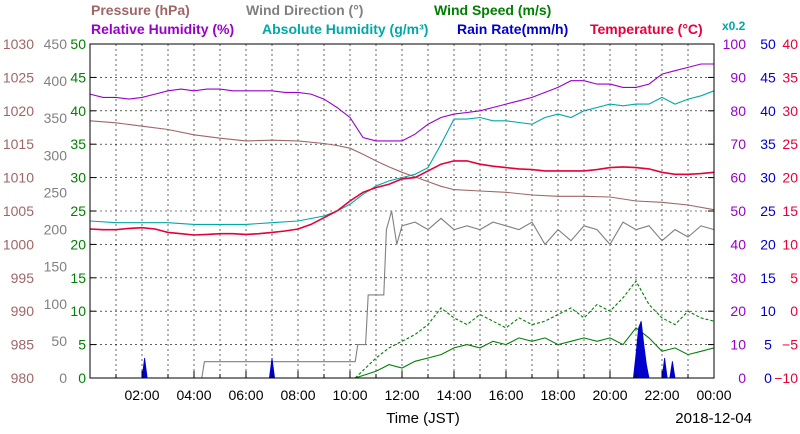 The width and height of the screenshot is (800, 434). Describe the element at coordinates (18, 144) in the screenshot. I see `axis-label-pressure: 1015` at that location.